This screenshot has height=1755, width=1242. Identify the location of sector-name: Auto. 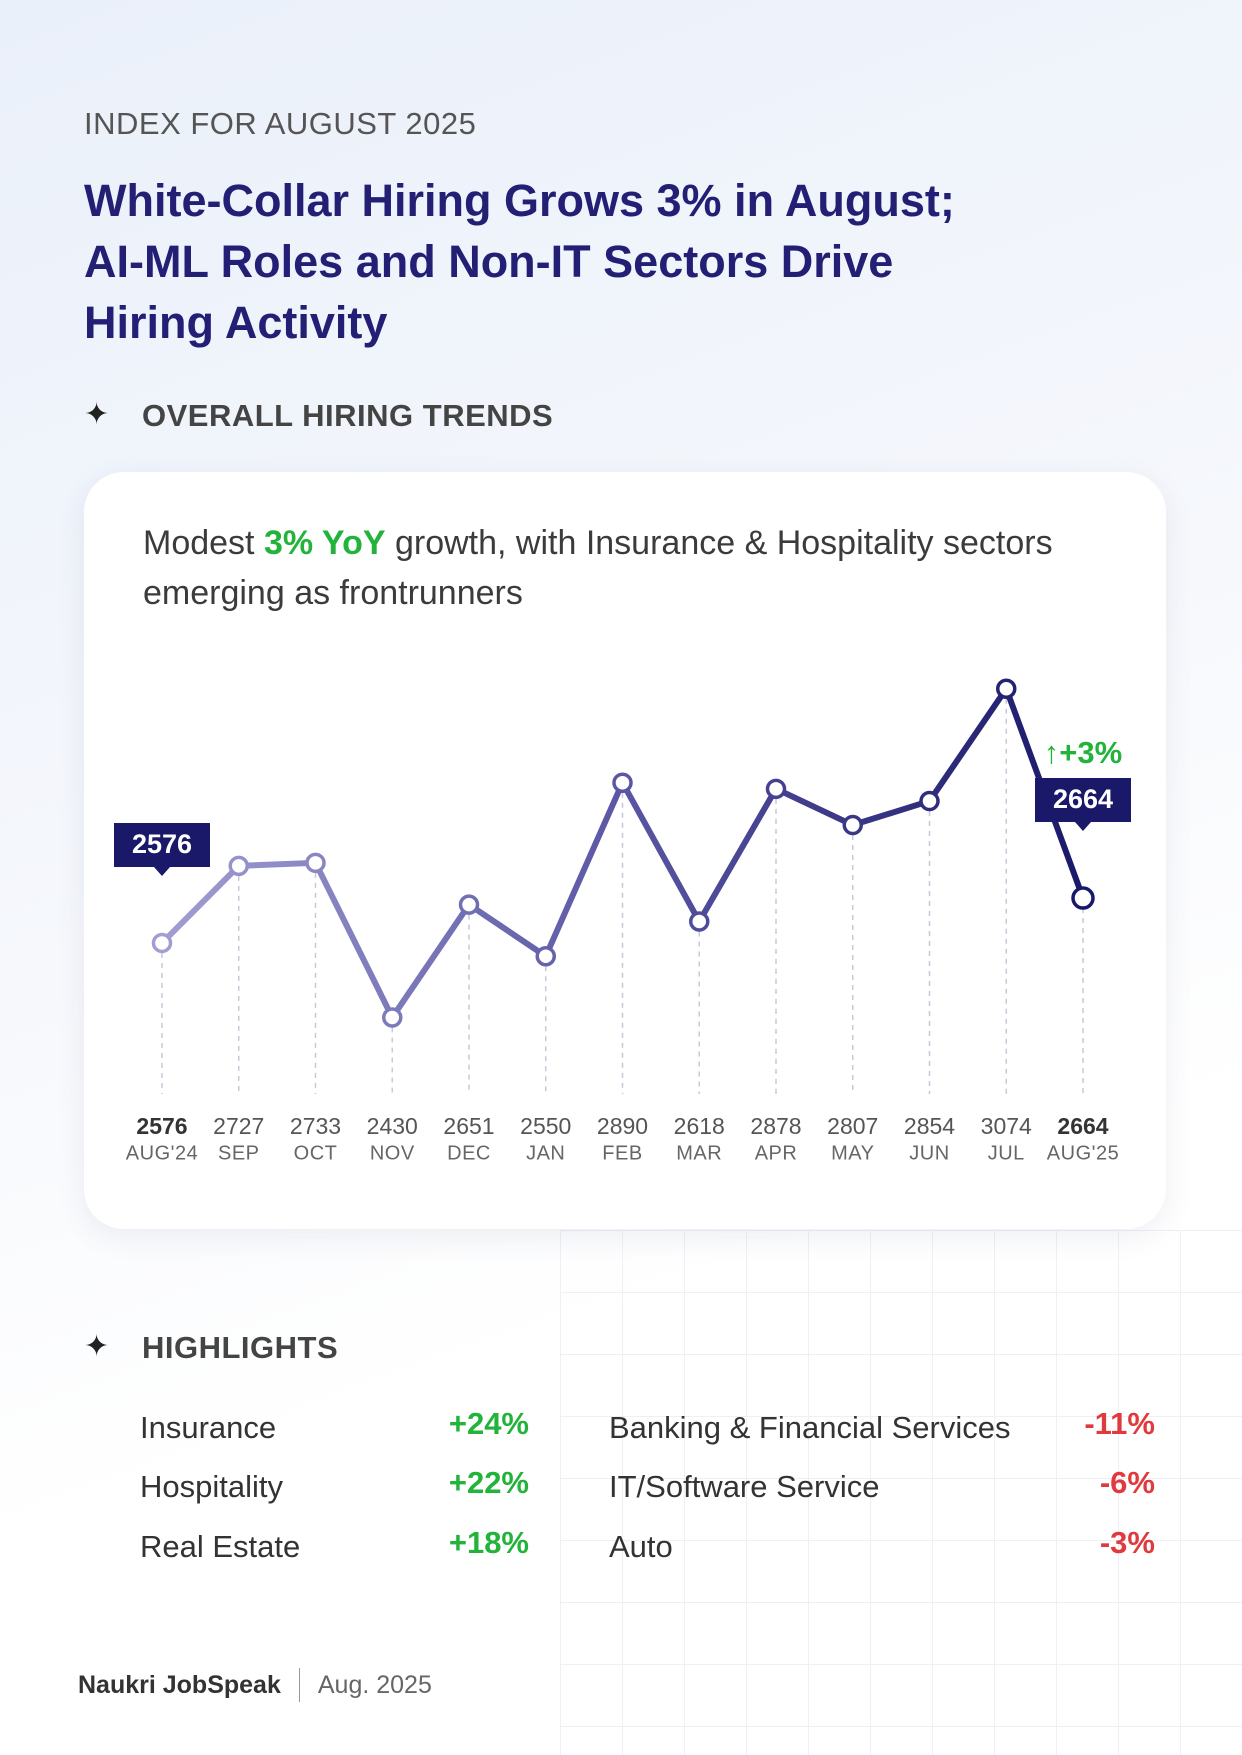
(641, 1546).